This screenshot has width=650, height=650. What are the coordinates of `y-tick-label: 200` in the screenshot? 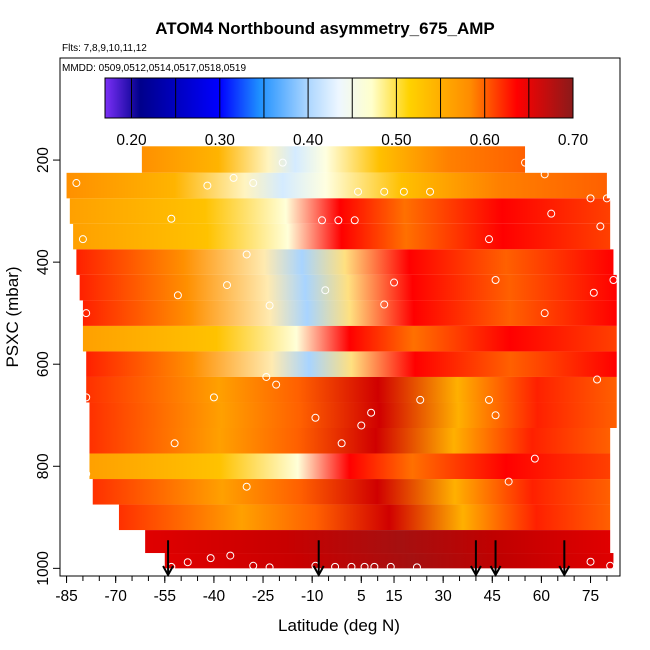 It's located at (43, 160).